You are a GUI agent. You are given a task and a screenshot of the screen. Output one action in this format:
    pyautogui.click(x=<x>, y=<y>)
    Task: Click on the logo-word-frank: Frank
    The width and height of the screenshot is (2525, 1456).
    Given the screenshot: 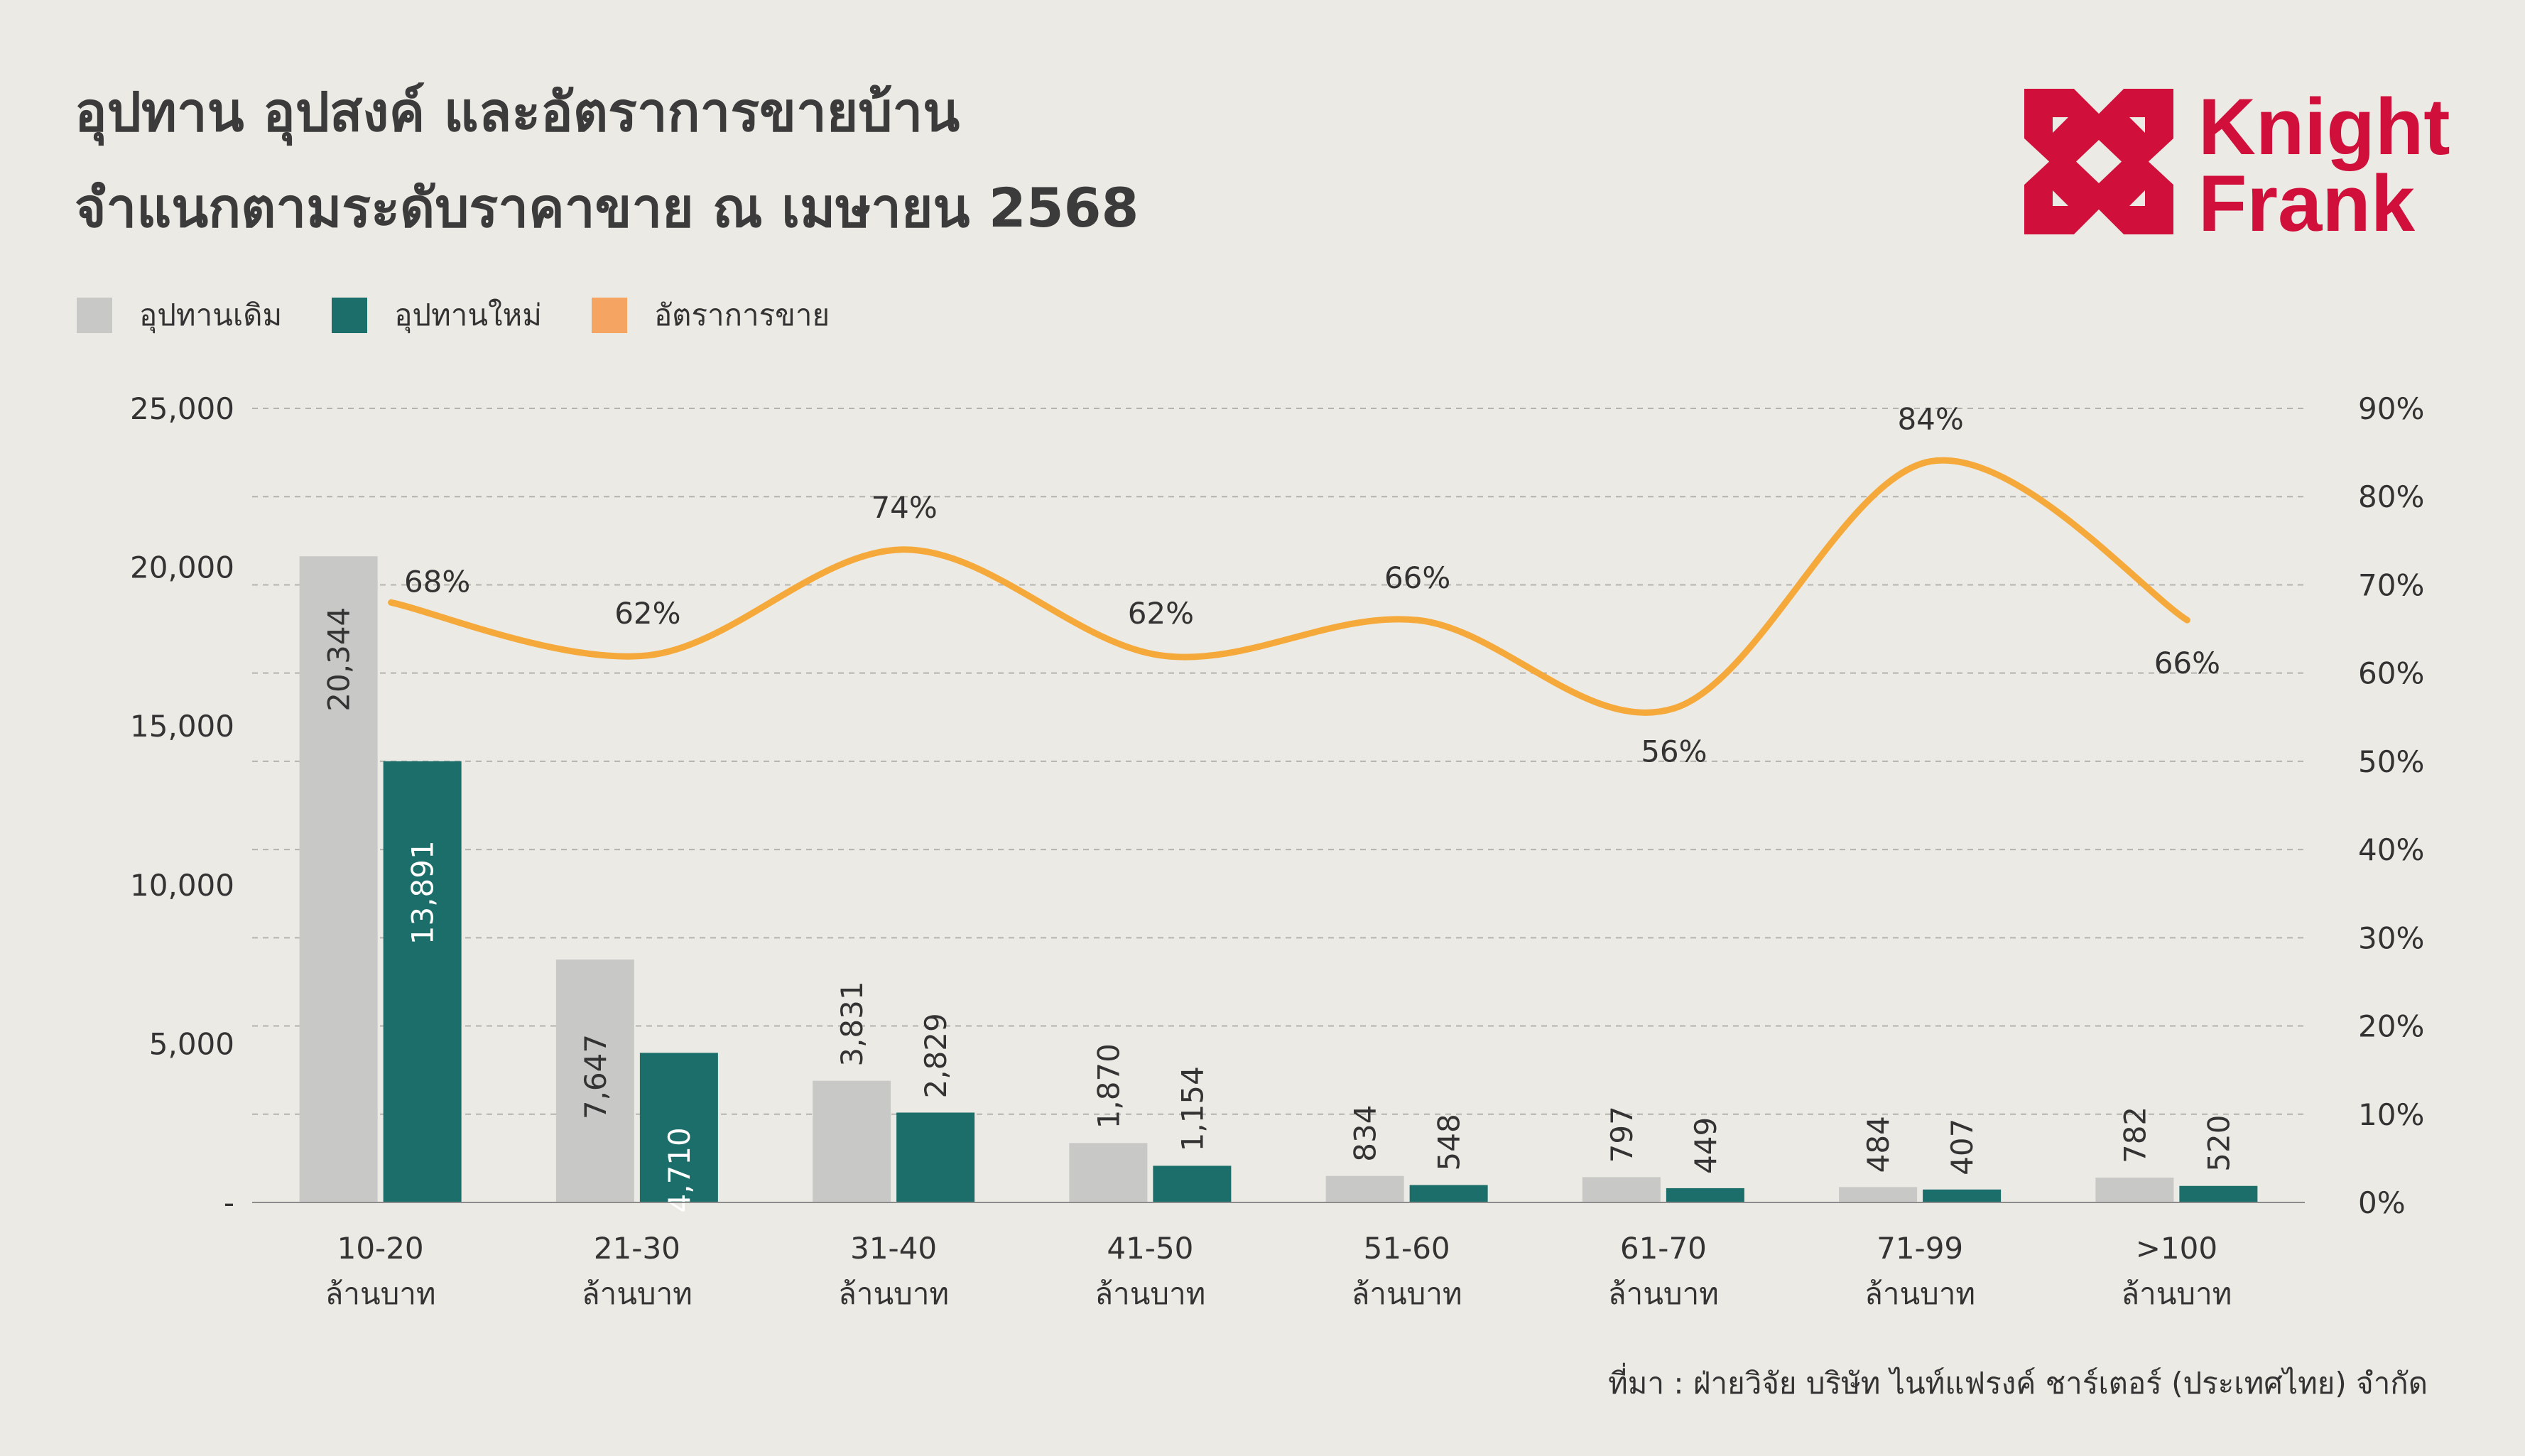 What is the action you would take?
    pyautogui.click(x=2306, y=203)
    